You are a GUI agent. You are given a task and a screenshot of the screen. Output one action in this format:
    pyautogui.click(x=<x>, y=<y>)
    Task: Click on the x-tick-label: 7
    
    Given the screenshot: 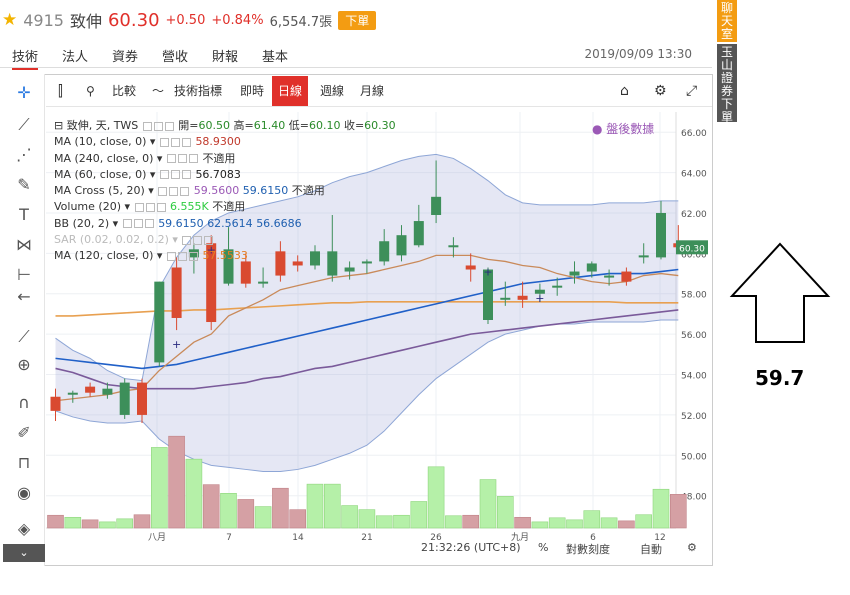 What is the action you would take?
    pyautogui.click(x=229, y=538)
    